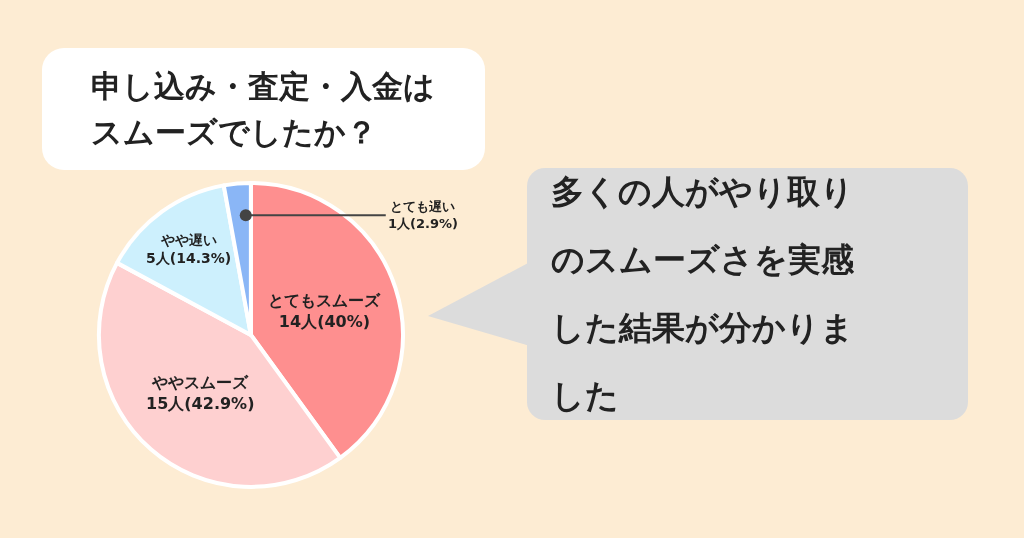 The width and height of the screenshot is (1024, 538). What do you see at coordinates (189, 258) in the screenshot?
I see `data-label: 5人(14.3%)` at bounding box center [189, 258].